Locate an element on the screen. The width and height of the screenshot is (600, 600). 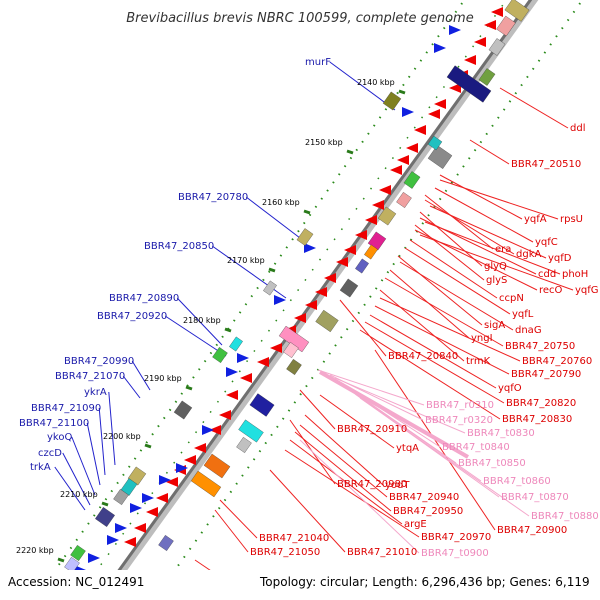
gene-label-bbr47-r0310: BBR47_r0310 is located at coordinates (460, 405).